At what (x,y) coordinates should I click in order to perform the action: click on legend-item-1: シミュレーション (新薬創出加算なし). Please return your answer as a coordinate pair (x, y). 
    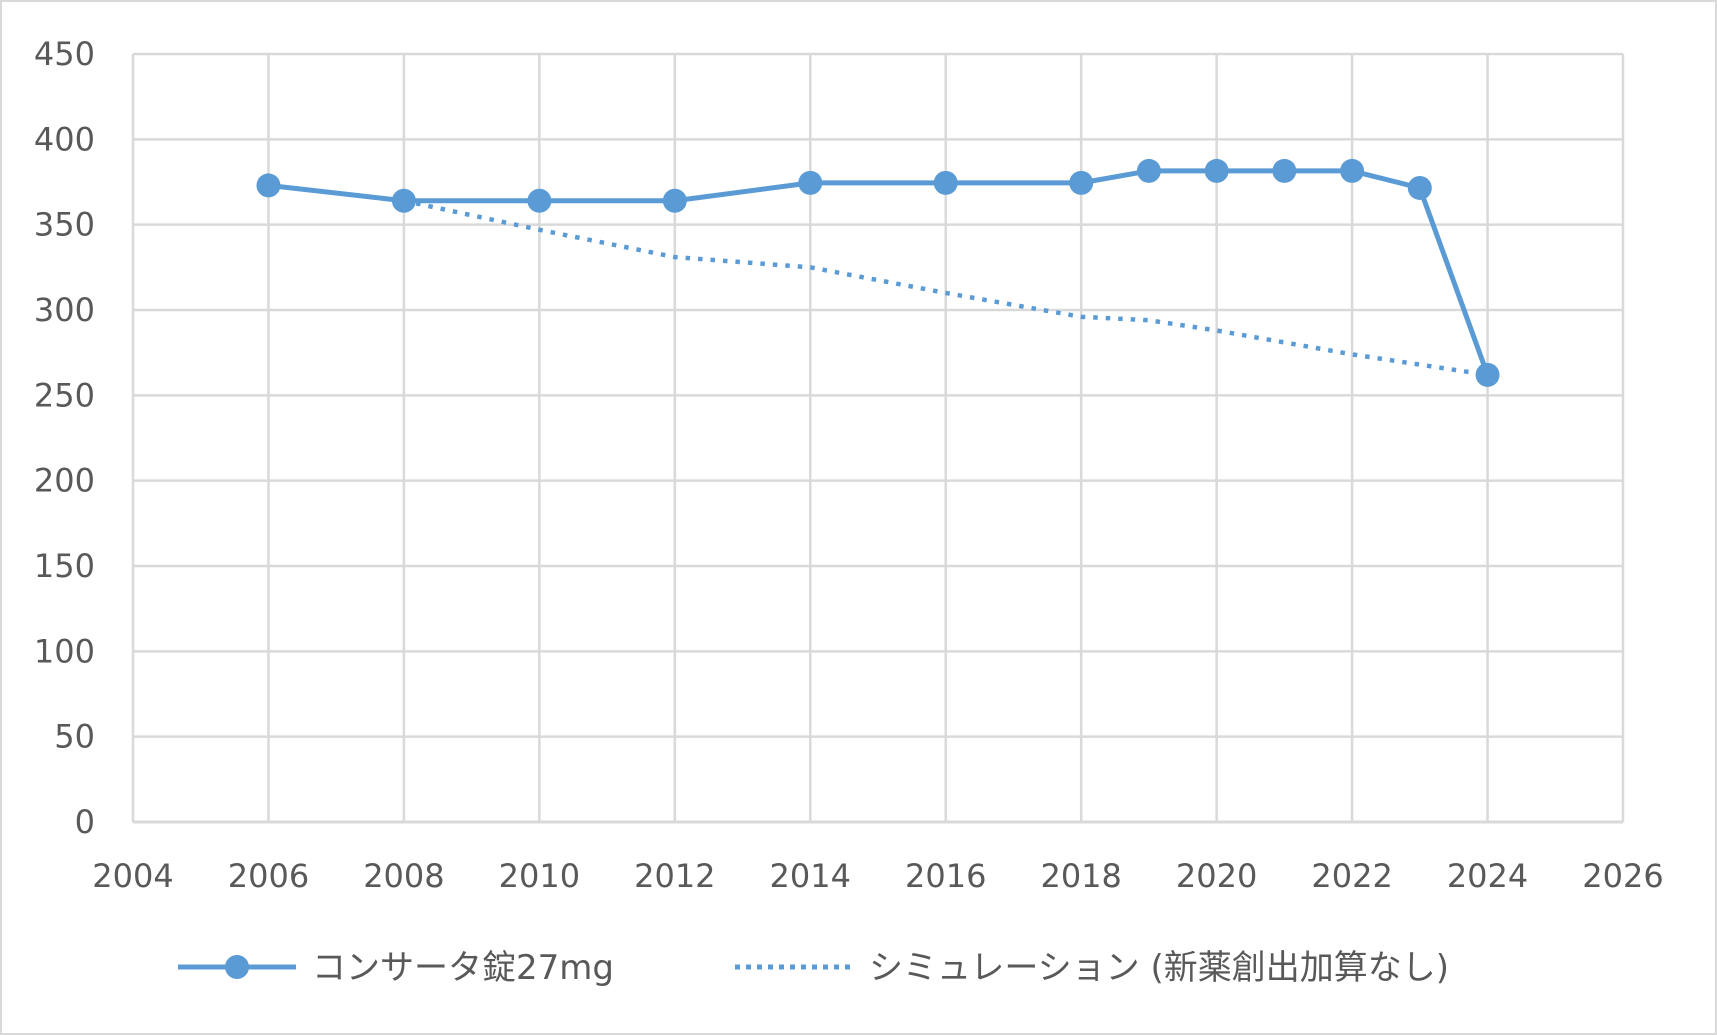
    Looking at the image, I should click on (1092, 968).